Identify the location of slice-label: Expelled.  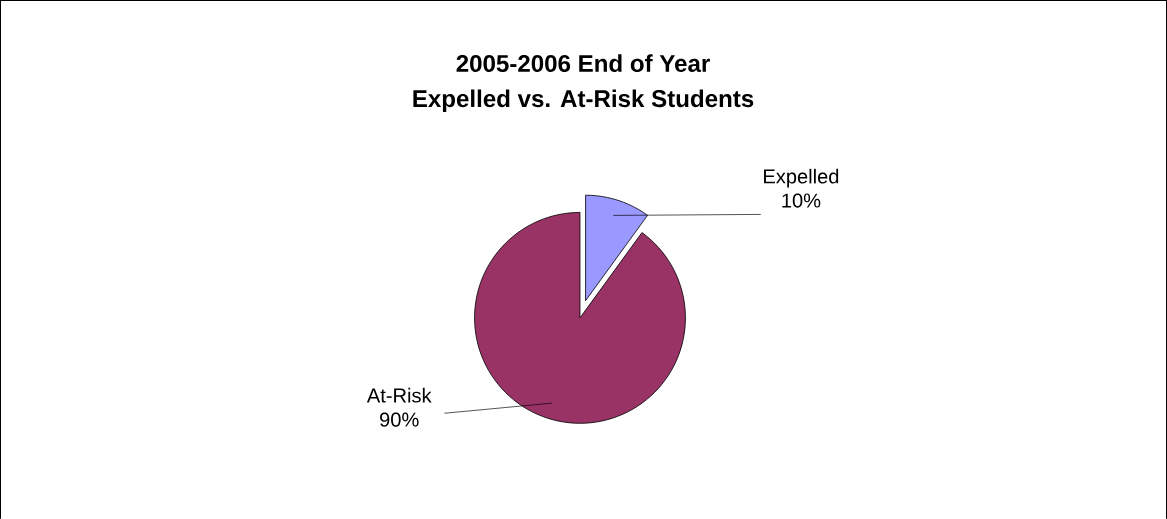
(801, 178).